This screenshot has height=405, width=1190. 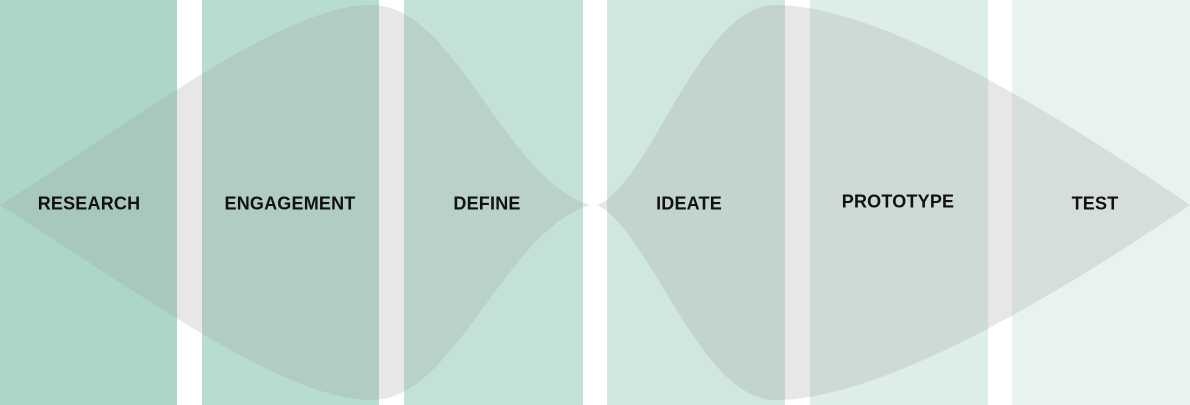 I want to click on phase-band-prototype, so click(x=899, y=202).